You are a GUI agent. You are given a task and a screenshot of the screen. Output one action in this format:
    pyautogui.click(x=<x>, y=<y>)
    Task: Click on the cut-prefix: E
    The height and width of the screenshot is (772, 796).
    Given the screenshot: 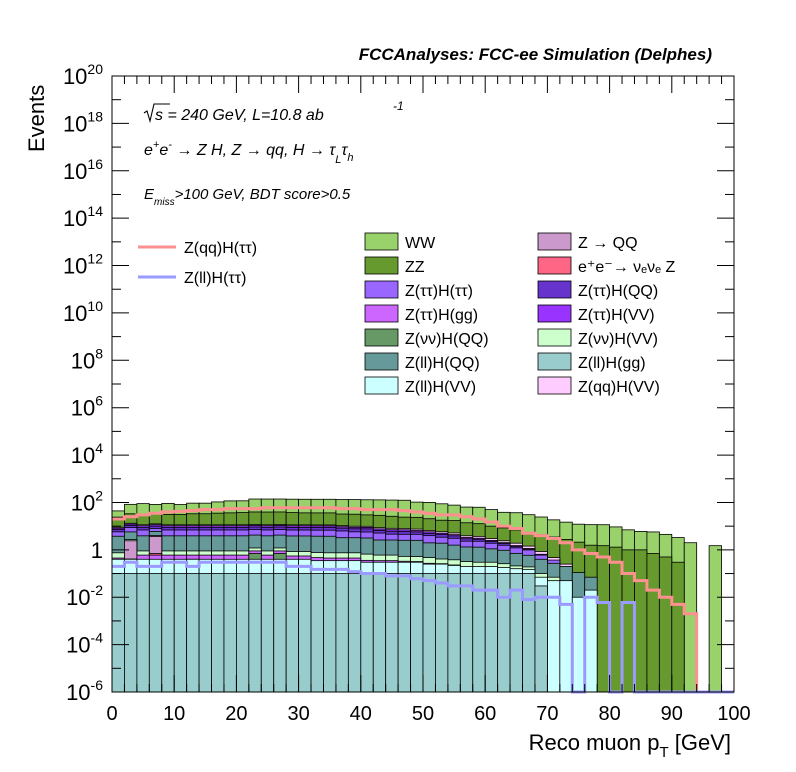 What is the action you would take?
    pyautogui.click(x=149, y=194)
    